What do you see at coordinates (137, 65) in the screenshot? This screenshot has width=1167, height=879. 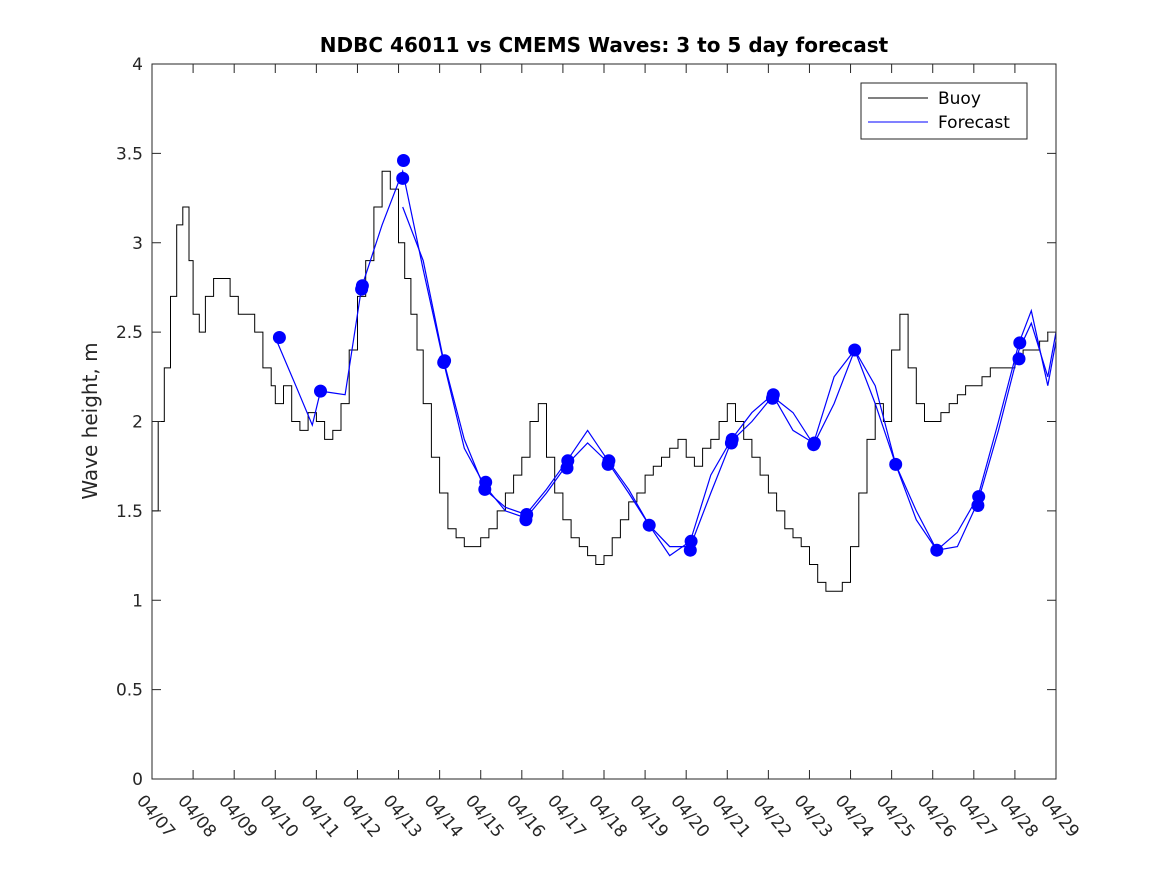 I see `y-tick-label: 4` at bounding box center [137, 65].